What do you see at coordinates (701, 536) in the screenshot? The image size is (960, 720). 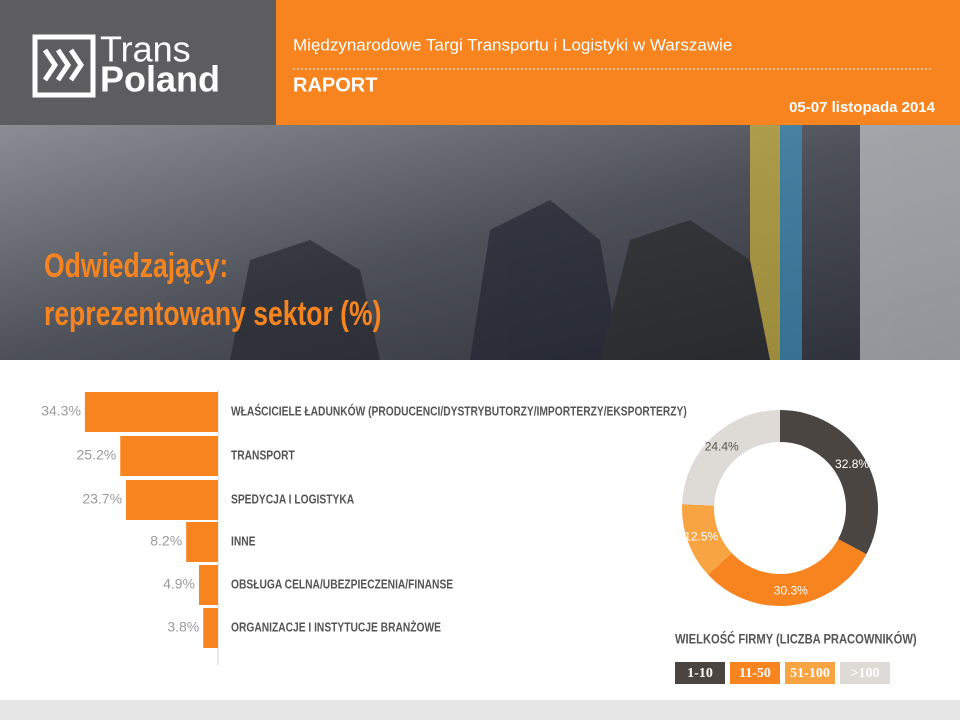 I see `value-label: 12.5%` at bounding box center [701, 536].